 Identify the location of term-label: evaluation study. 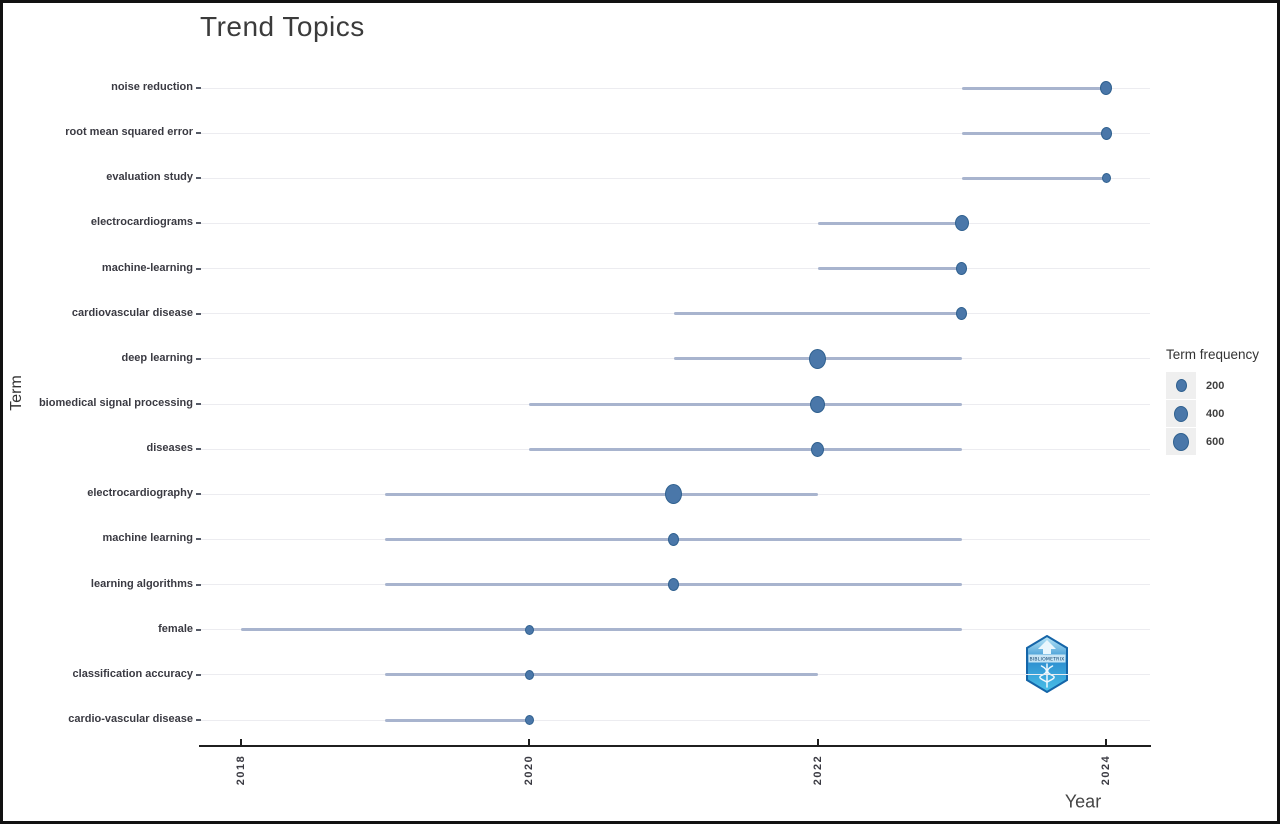
(149, 177).